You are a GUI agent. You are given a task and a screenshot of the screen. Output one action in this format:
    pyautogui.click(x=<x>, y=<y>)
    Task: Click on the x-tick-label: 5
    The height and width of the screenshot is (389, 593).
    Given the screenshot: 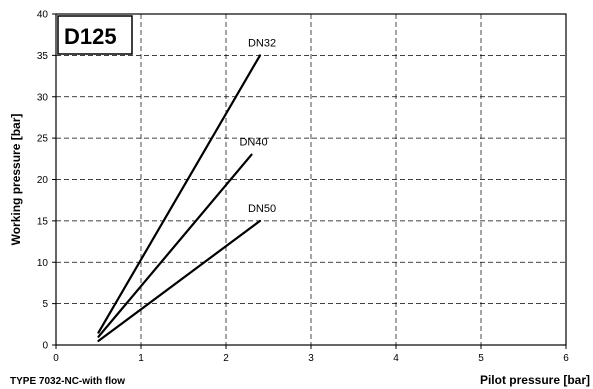 What is the action you would take?
    pyautogui.click(x=481, y=358)
    